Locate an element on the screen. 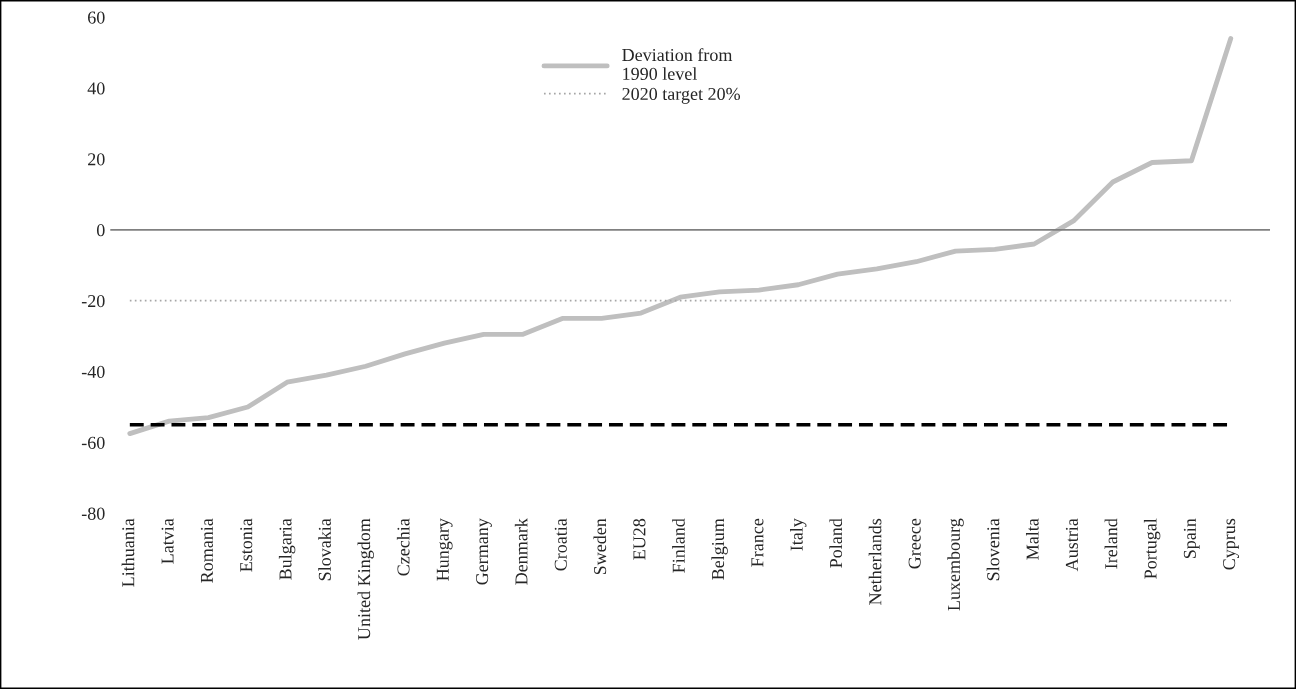 This screenshot has width=1296, height=689. x-tick-label: Spain is located at coordinates (1191, 538).